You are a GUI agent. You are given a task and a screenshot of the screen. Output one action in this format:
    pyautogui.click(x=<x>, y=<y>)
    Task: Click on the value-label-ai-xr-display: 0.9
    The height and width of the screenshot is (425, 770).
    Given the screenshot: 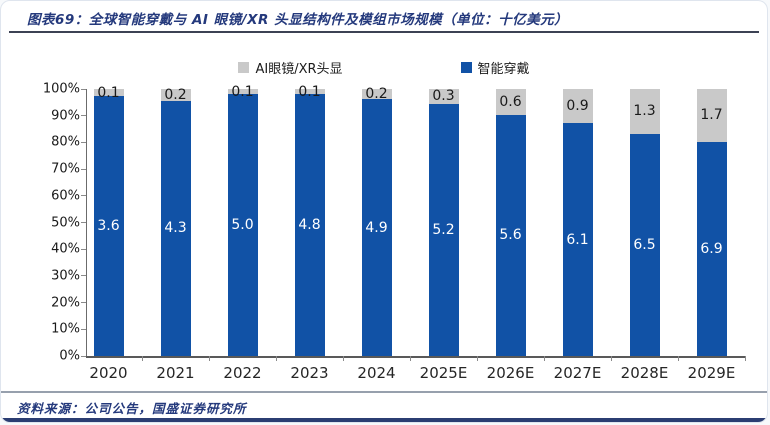 What is the action you would take?
    pyautogui.click(x=577, y=106)
    